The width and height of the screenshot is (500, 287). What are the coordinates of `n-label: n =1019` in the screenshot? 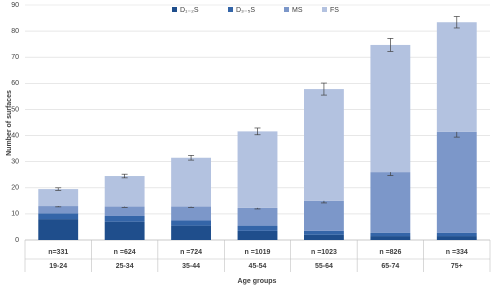 It's located at (258, 252).